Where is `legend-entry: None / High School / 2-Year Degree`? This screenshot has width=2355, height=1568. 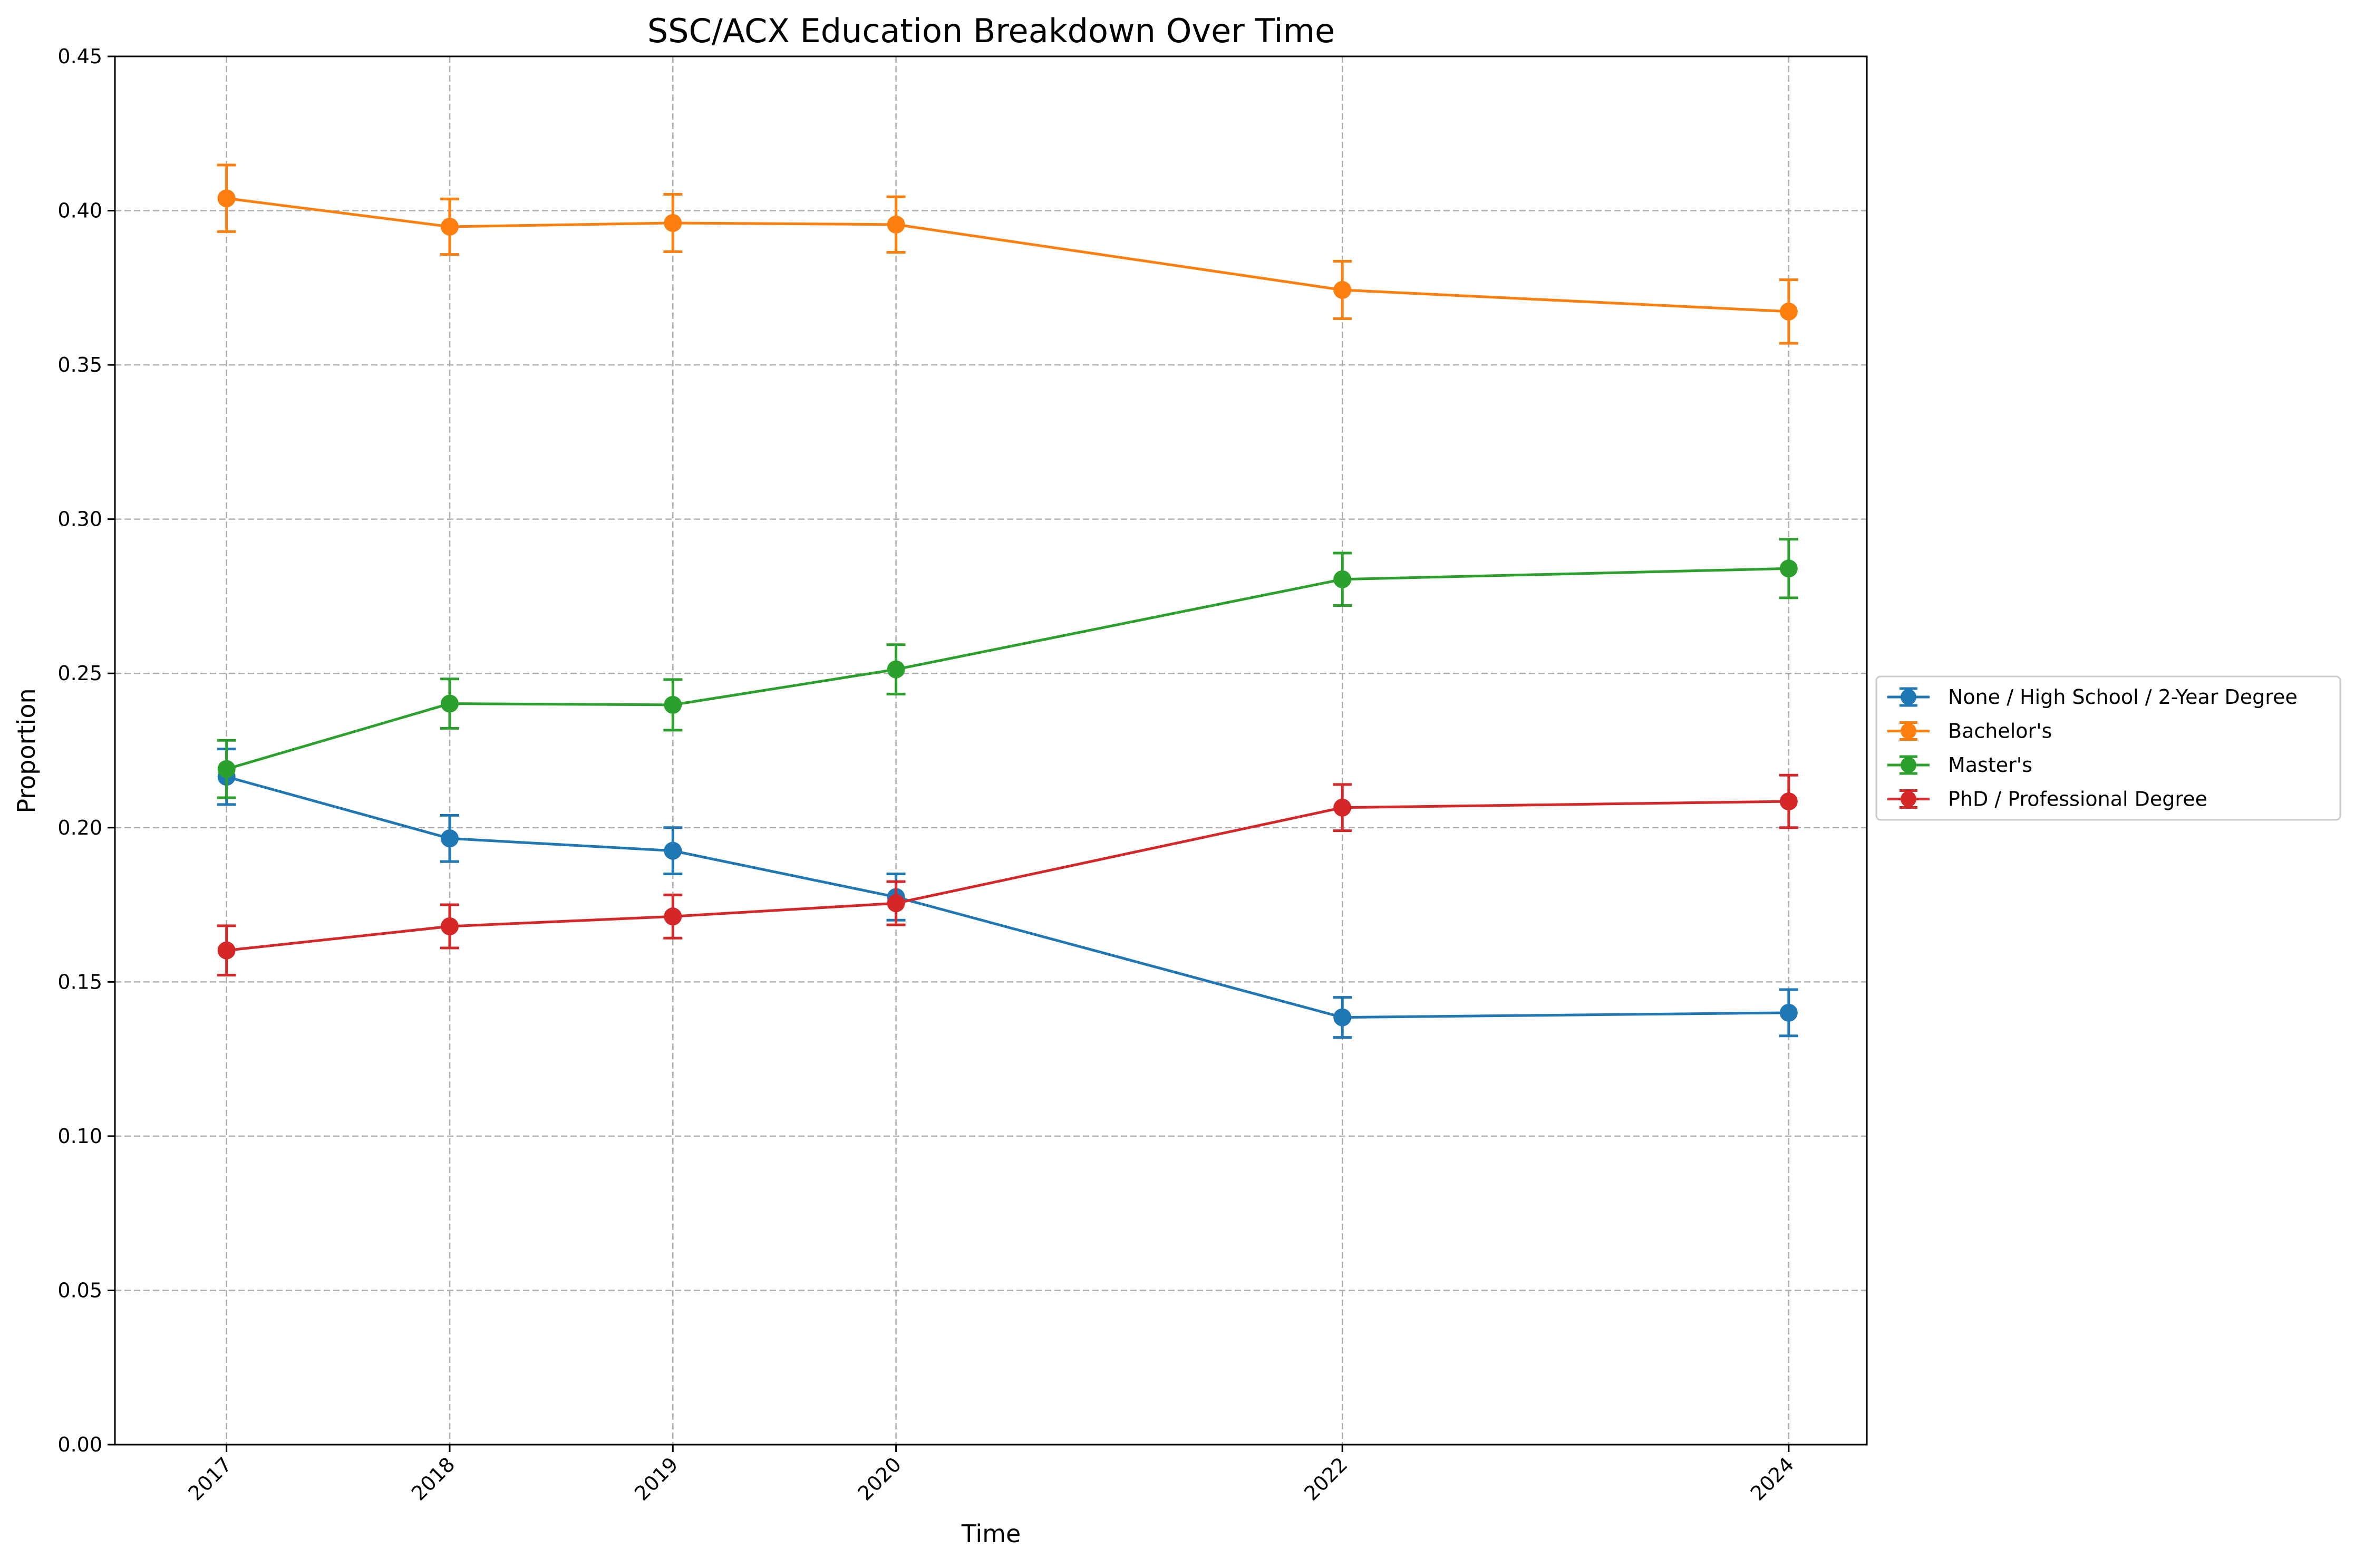 legend-entry: None / High School / 2-Year Degree is located at coordinates (2092, 697).